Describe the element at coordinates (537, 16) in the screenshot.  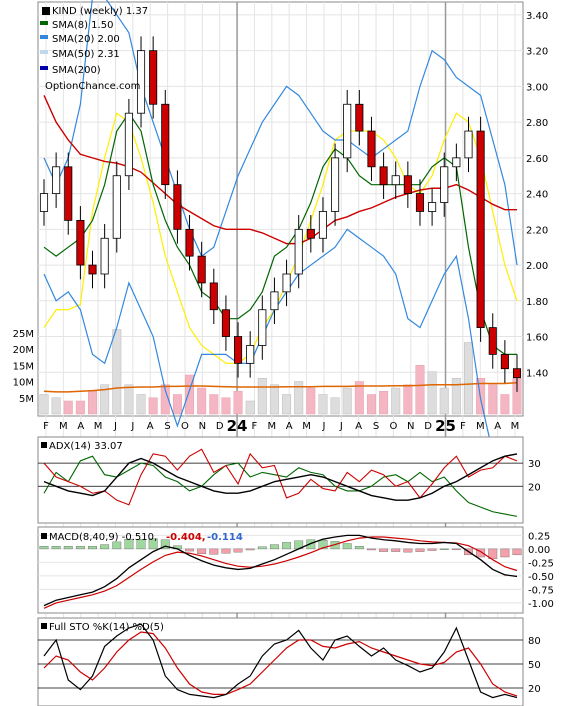
I see `price-y-tick: 3.40` at that location.